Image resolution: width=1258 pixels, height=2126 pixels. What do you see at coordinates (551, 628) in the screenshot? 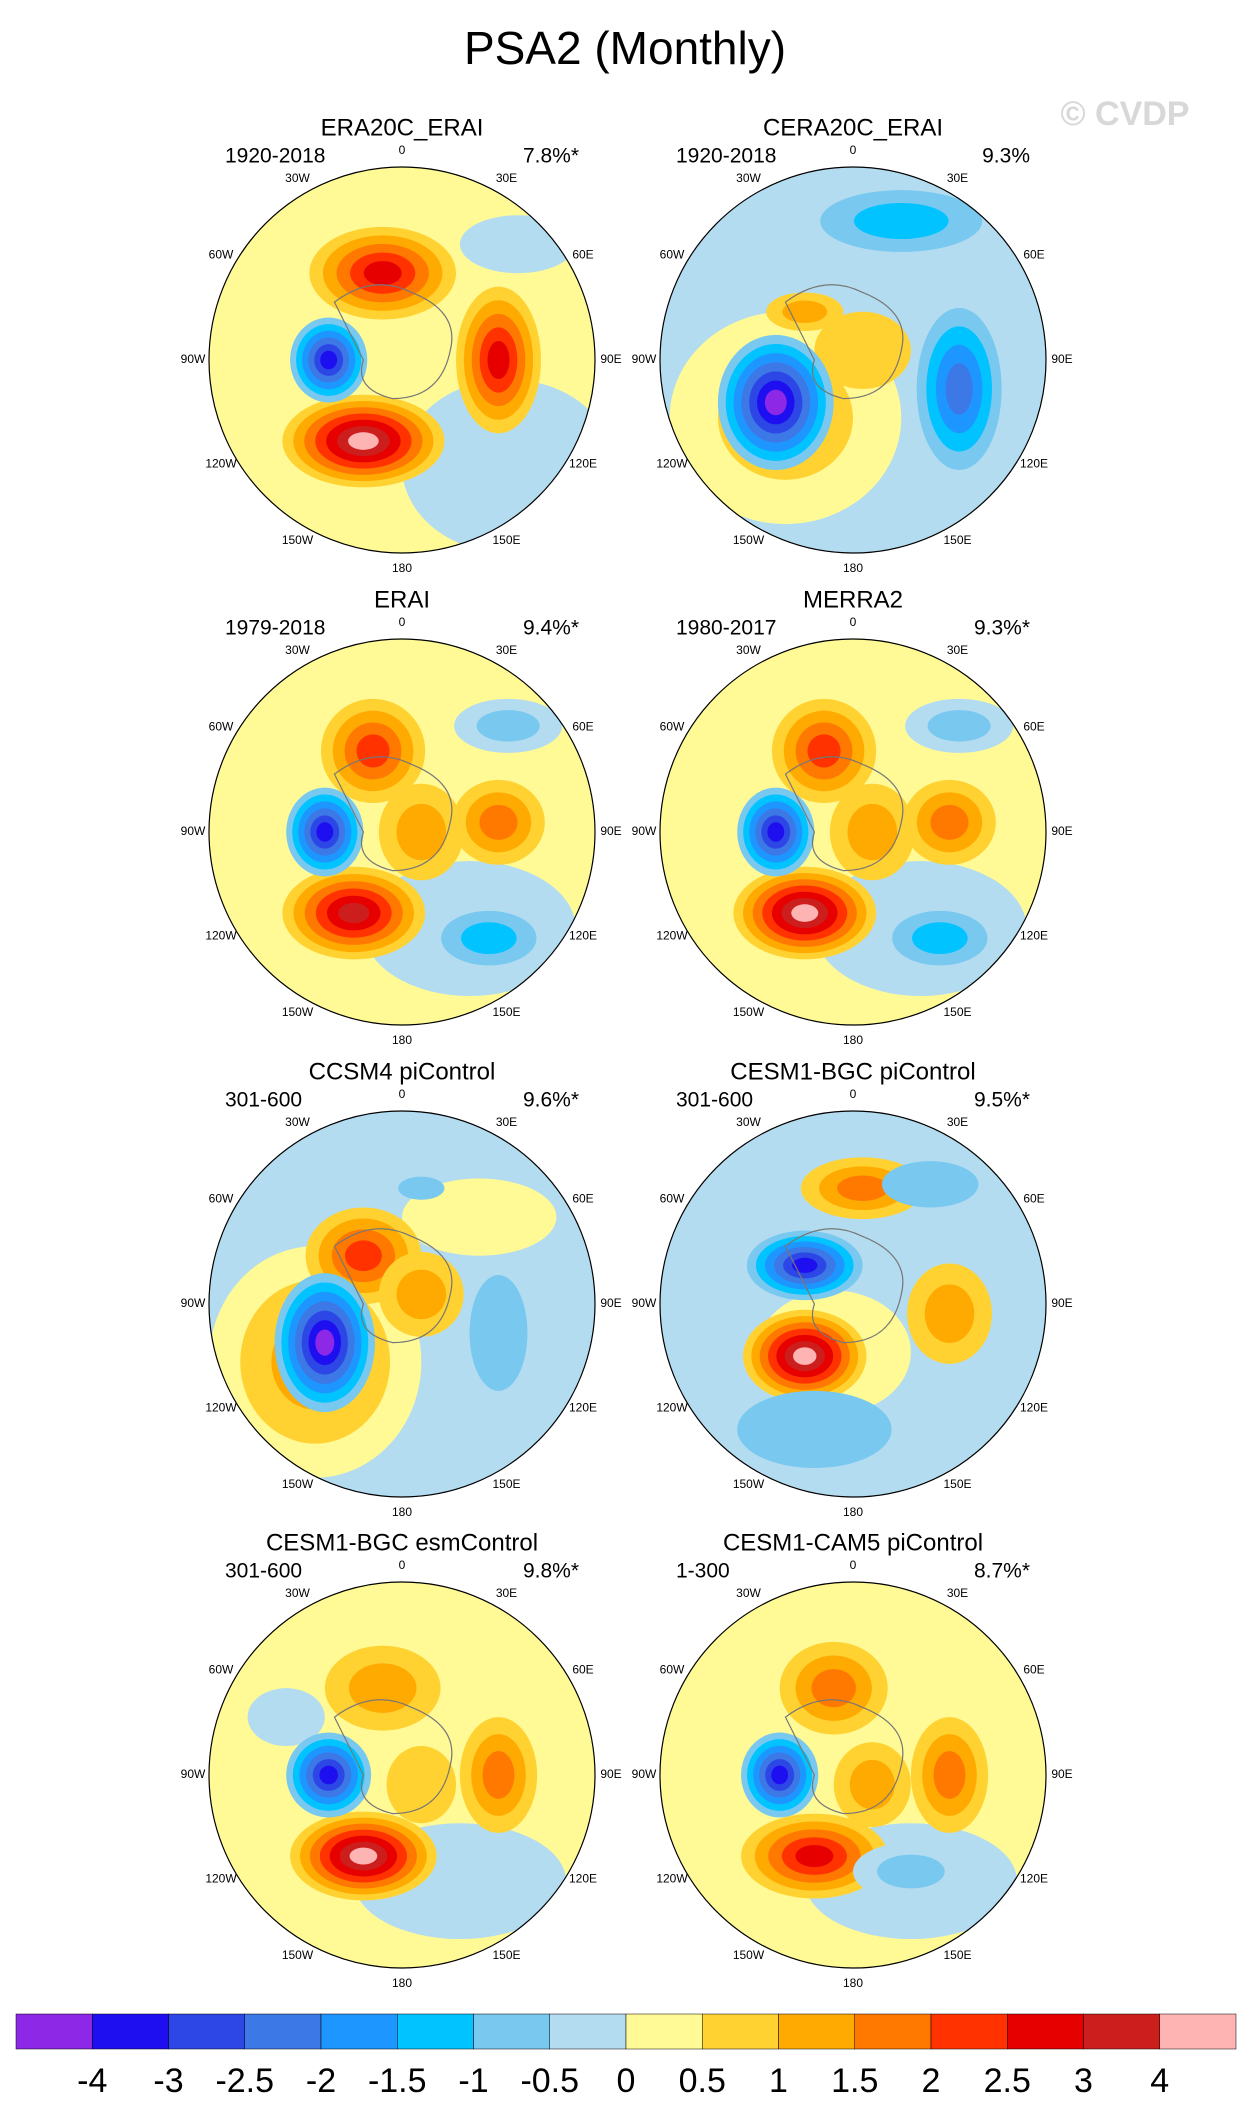
I see `panel-variance: 9.4%*` at bounding box center [551, 628].